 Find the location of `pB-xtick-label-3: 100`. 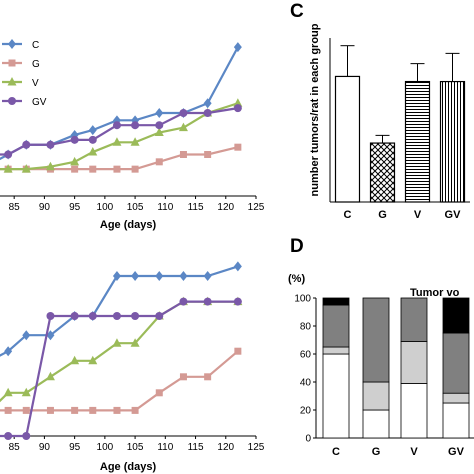

pB-xtick-label-3: 100 is located at coordinates (105, 447).